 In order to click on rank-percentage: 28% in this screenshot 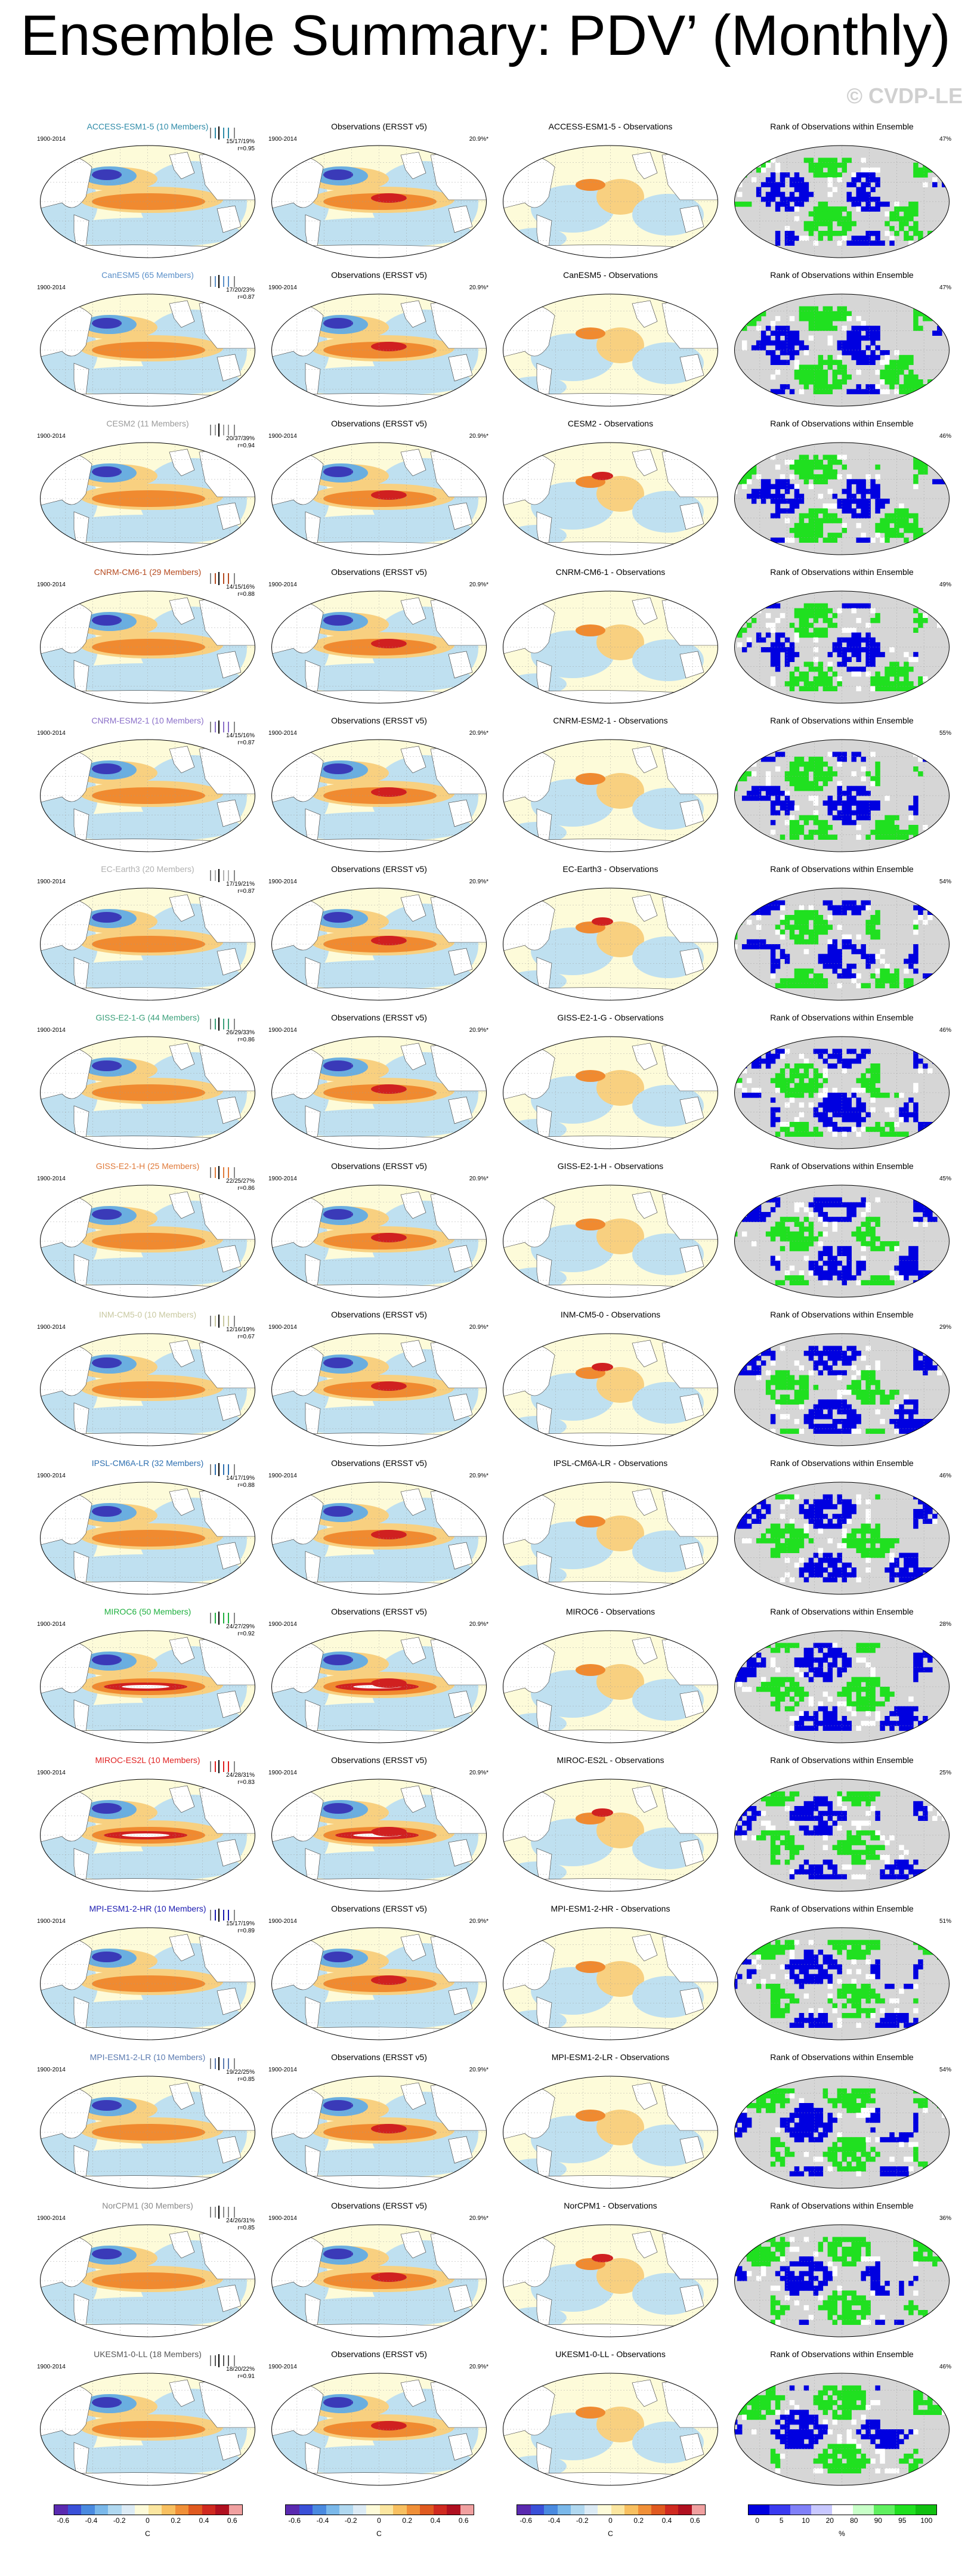, I will do `click(945, 1624)`.